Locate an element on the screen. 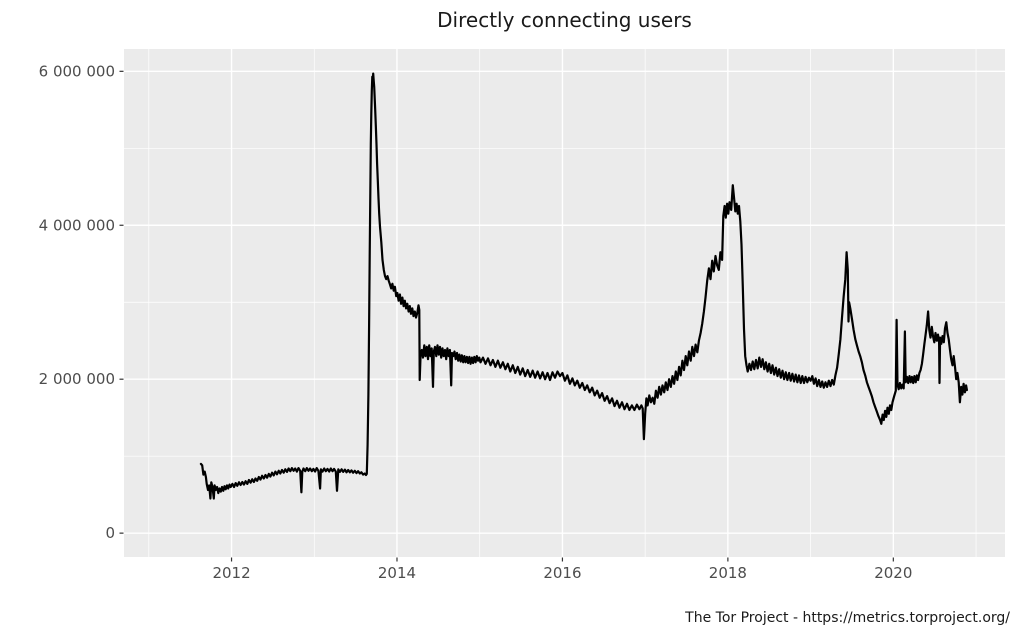 The height and width of the screenshot is (640, 1024). x-axis-tick-label: 2016 is located at coordinates (562, 573).